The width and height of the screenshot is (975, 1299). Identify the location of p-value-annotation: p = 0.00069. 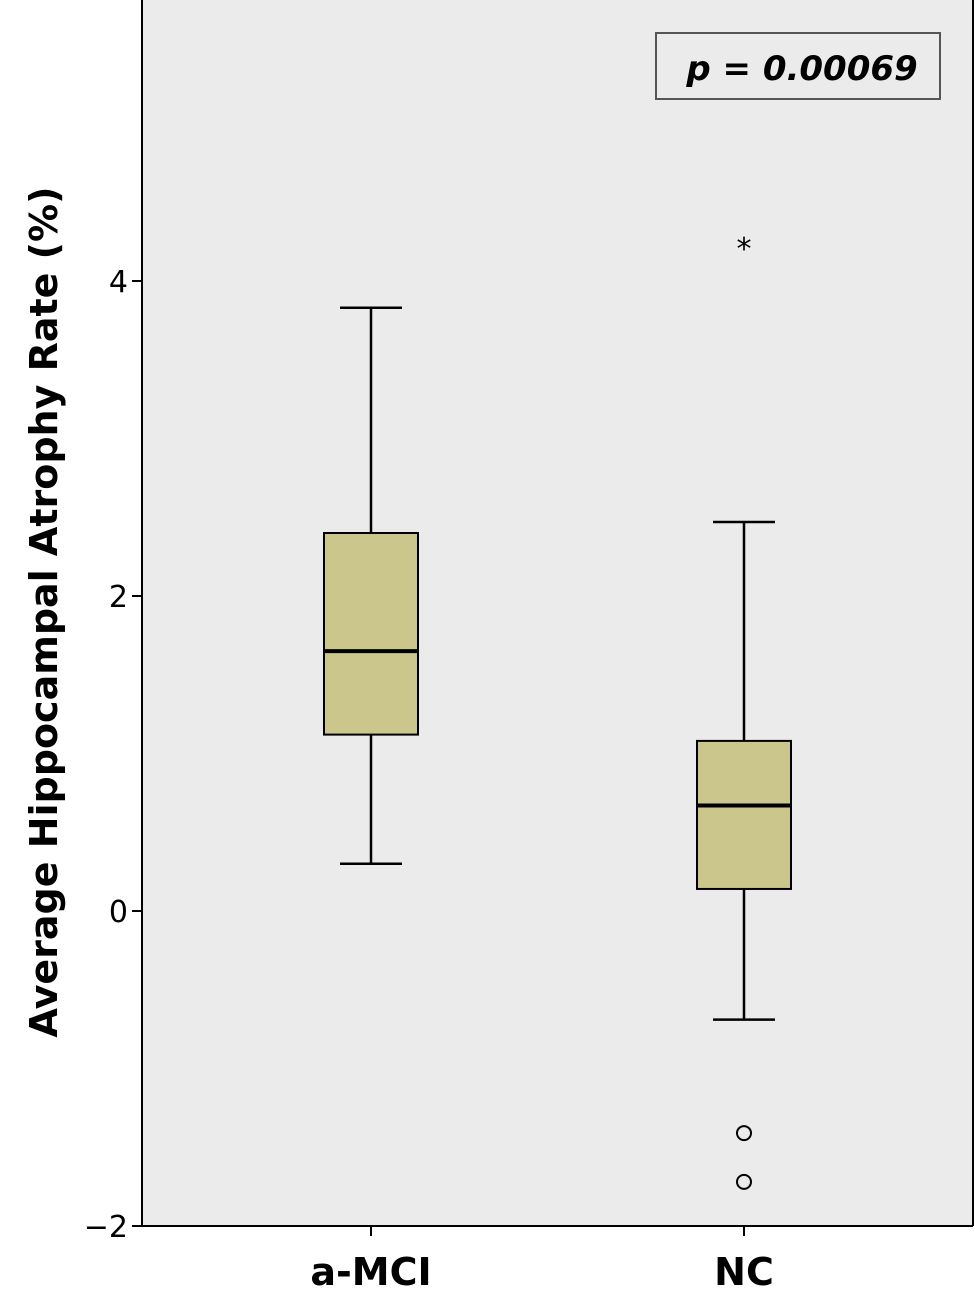
(798, 66).